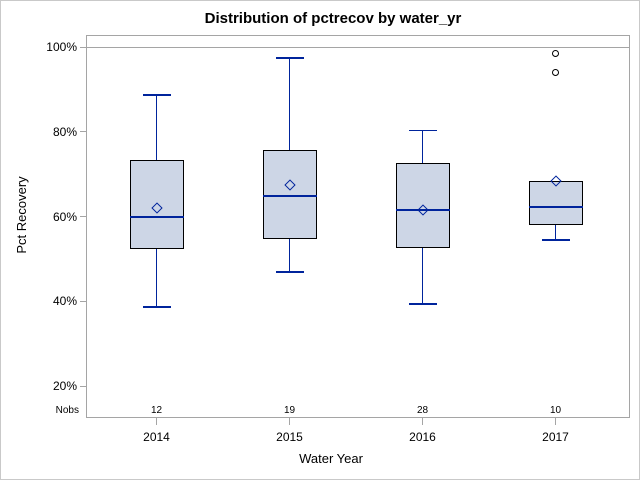  I want to click on nobs-row-label: Nobs, so click(67, 410).